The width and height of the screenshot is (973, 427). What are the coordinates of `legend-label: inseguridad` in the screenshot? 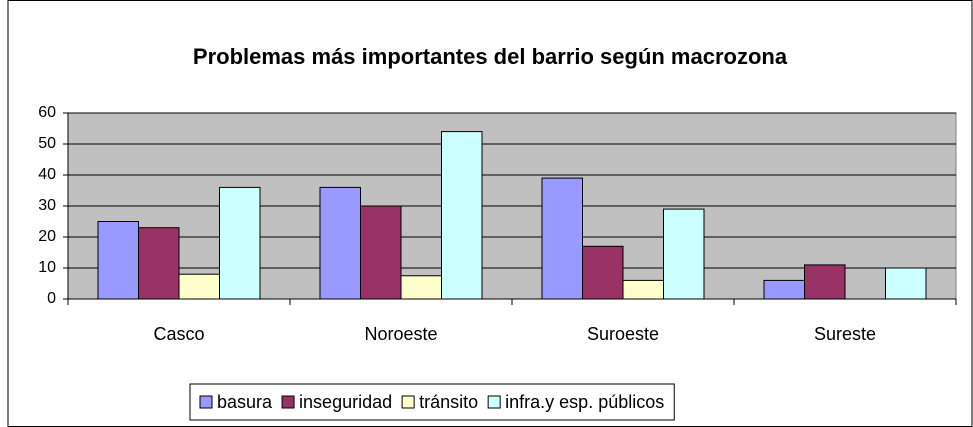 It's located at (345, 402).